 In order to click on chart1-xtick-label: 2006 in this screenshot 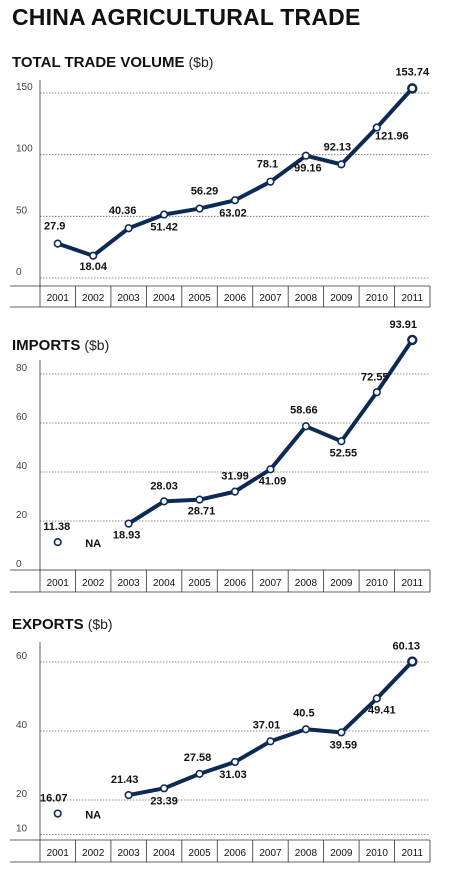, I will do `click(235, 298)`.